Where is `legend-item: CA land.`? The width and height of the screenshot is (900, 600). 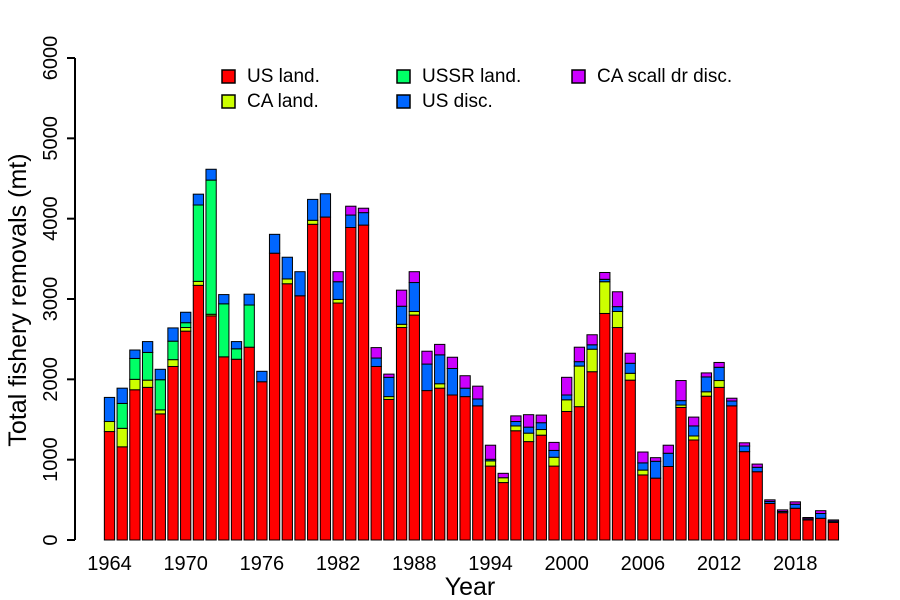 legend-item: CA land. is located at coordinates (270, 101).